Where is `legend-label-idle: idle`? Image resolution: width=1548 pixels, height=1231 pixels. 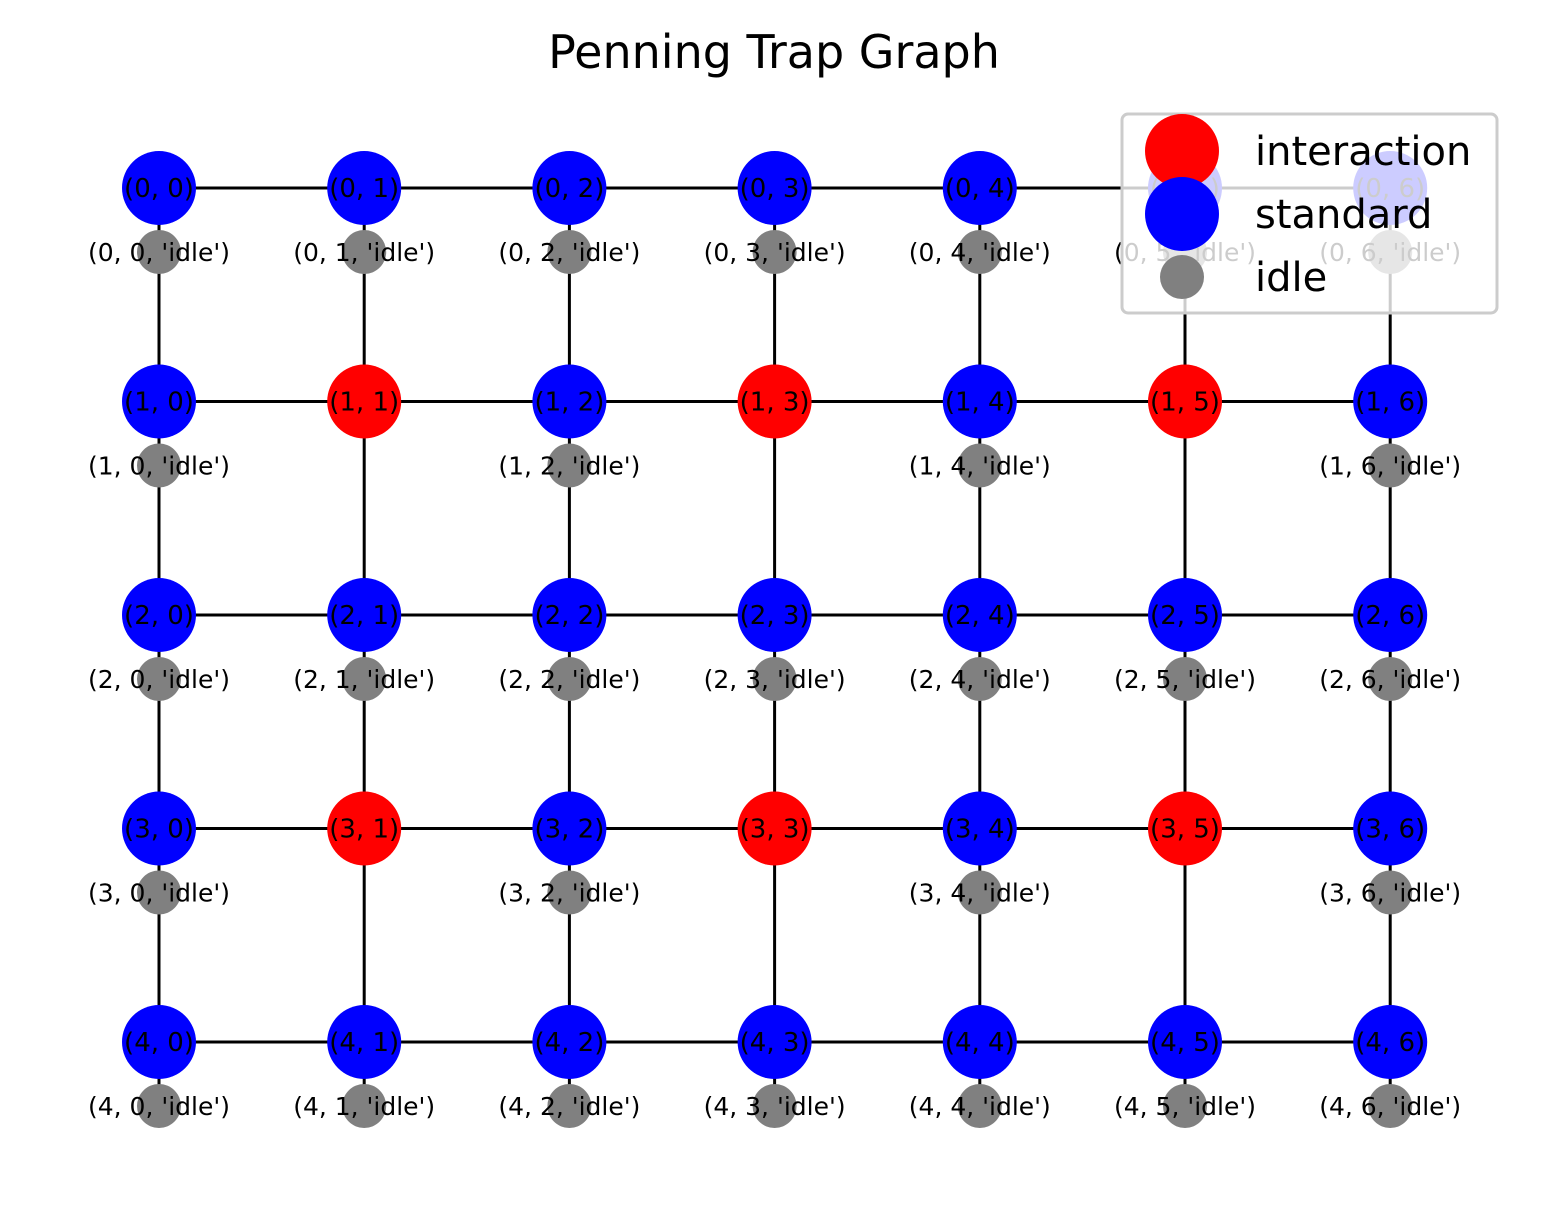
legend-label-idle: idle is located at coordinates (1291, 278).